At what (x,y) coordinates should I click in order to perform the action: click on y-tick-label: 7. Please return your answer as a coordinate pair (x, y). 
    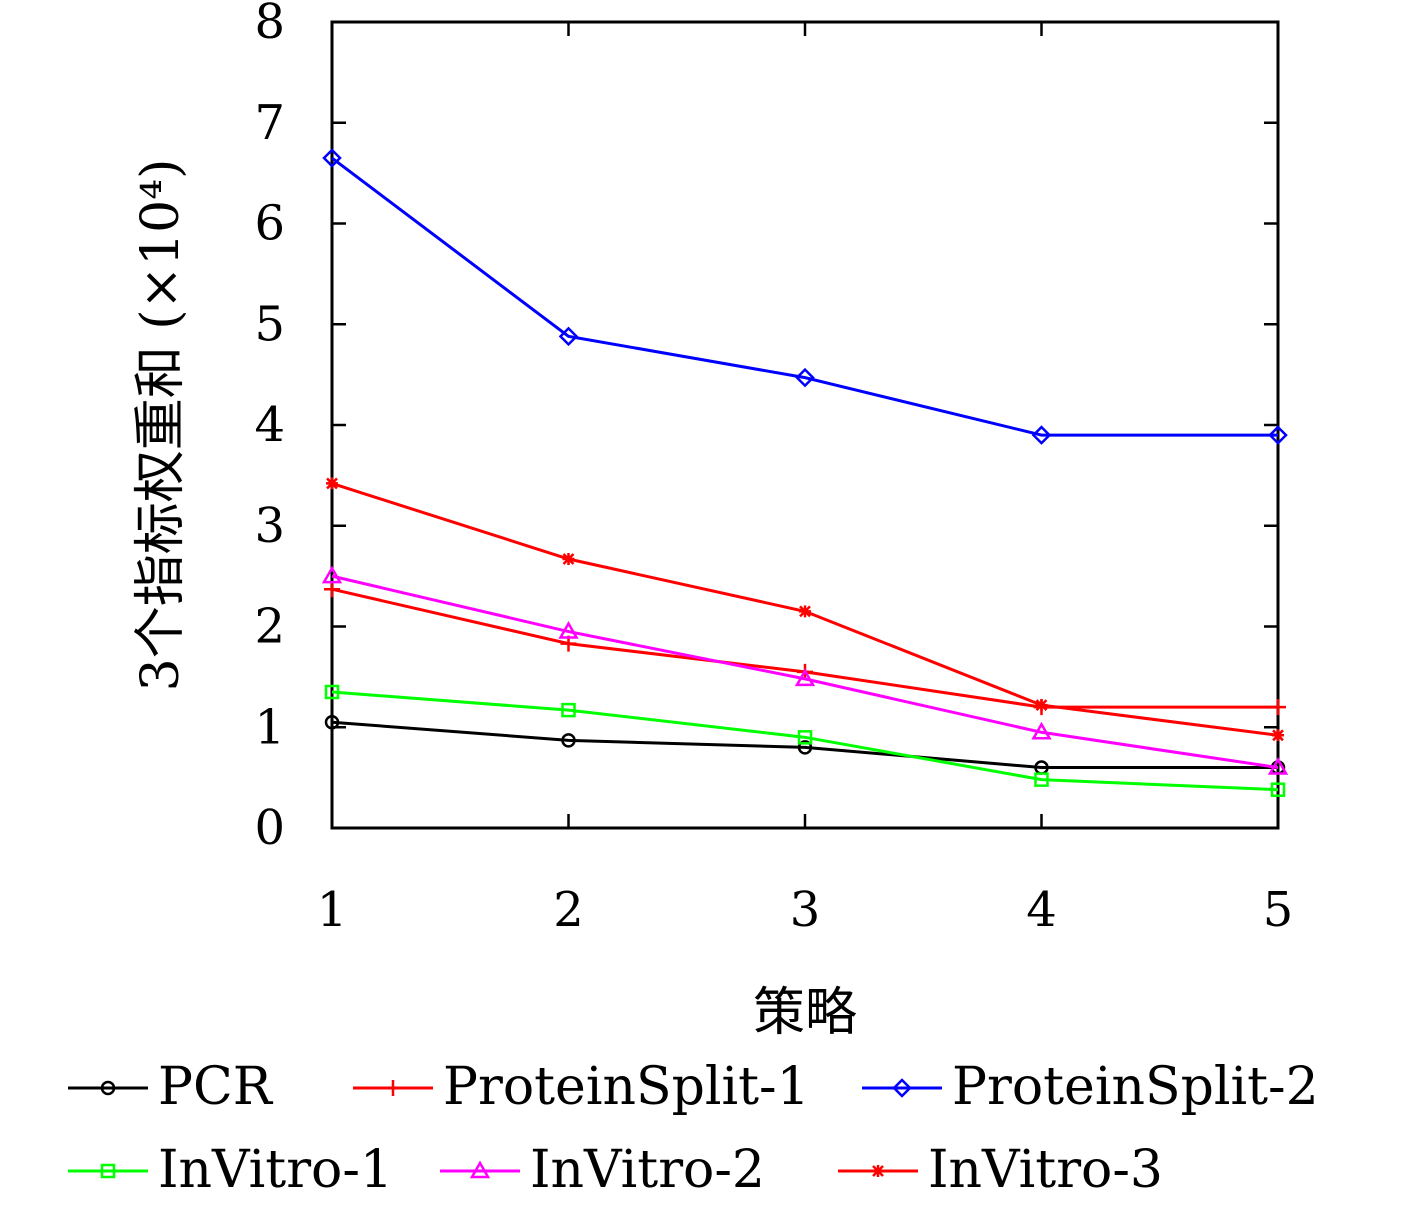
    Looking at the image, I should click on (269, 123).